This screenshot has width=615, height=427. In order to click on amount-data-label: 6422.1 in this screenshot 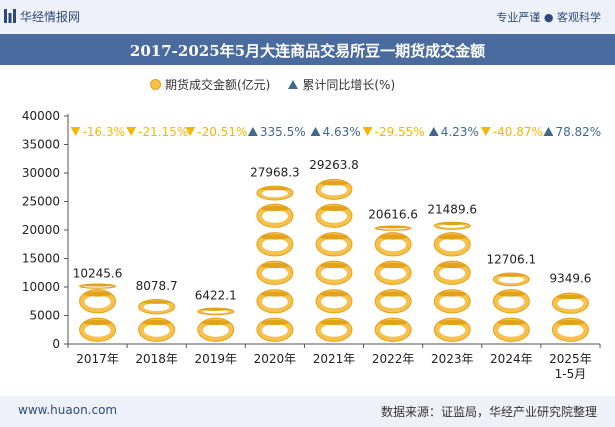, I will do `click(216, 295)`.